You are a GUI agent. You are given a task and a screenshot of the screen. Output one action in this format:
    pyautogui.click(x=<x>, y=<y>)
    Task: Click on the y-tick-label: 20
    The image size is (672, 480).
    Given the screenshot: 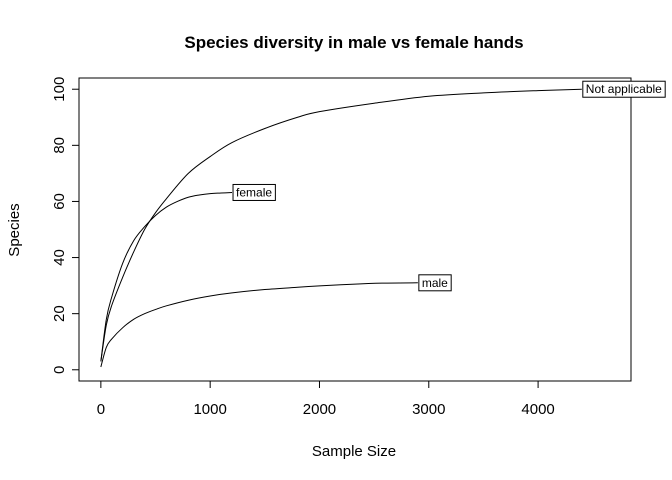 What is the action you would take?
    pyautogui.click(x=59, y=313)
    